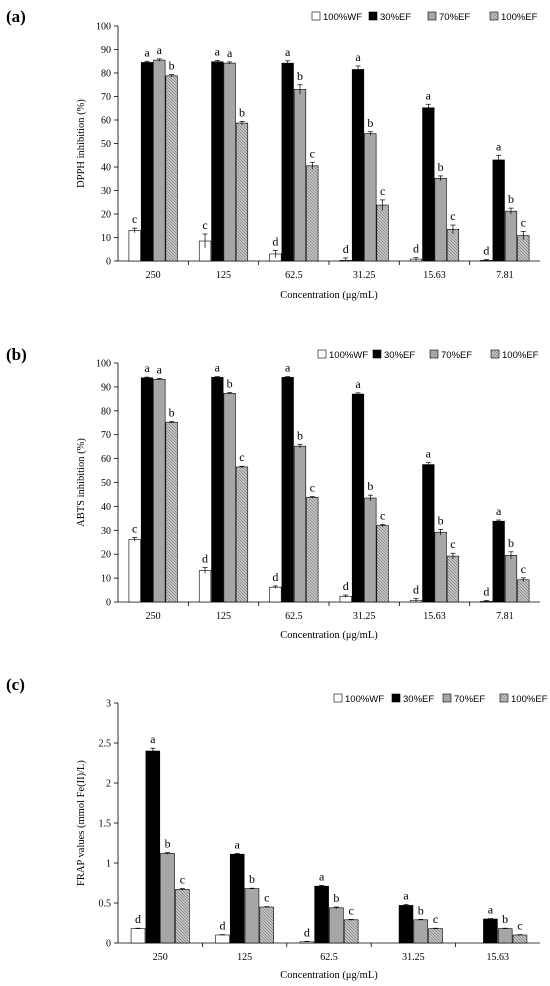  I want to click on y-tick-label: 1, so click(108, 864).